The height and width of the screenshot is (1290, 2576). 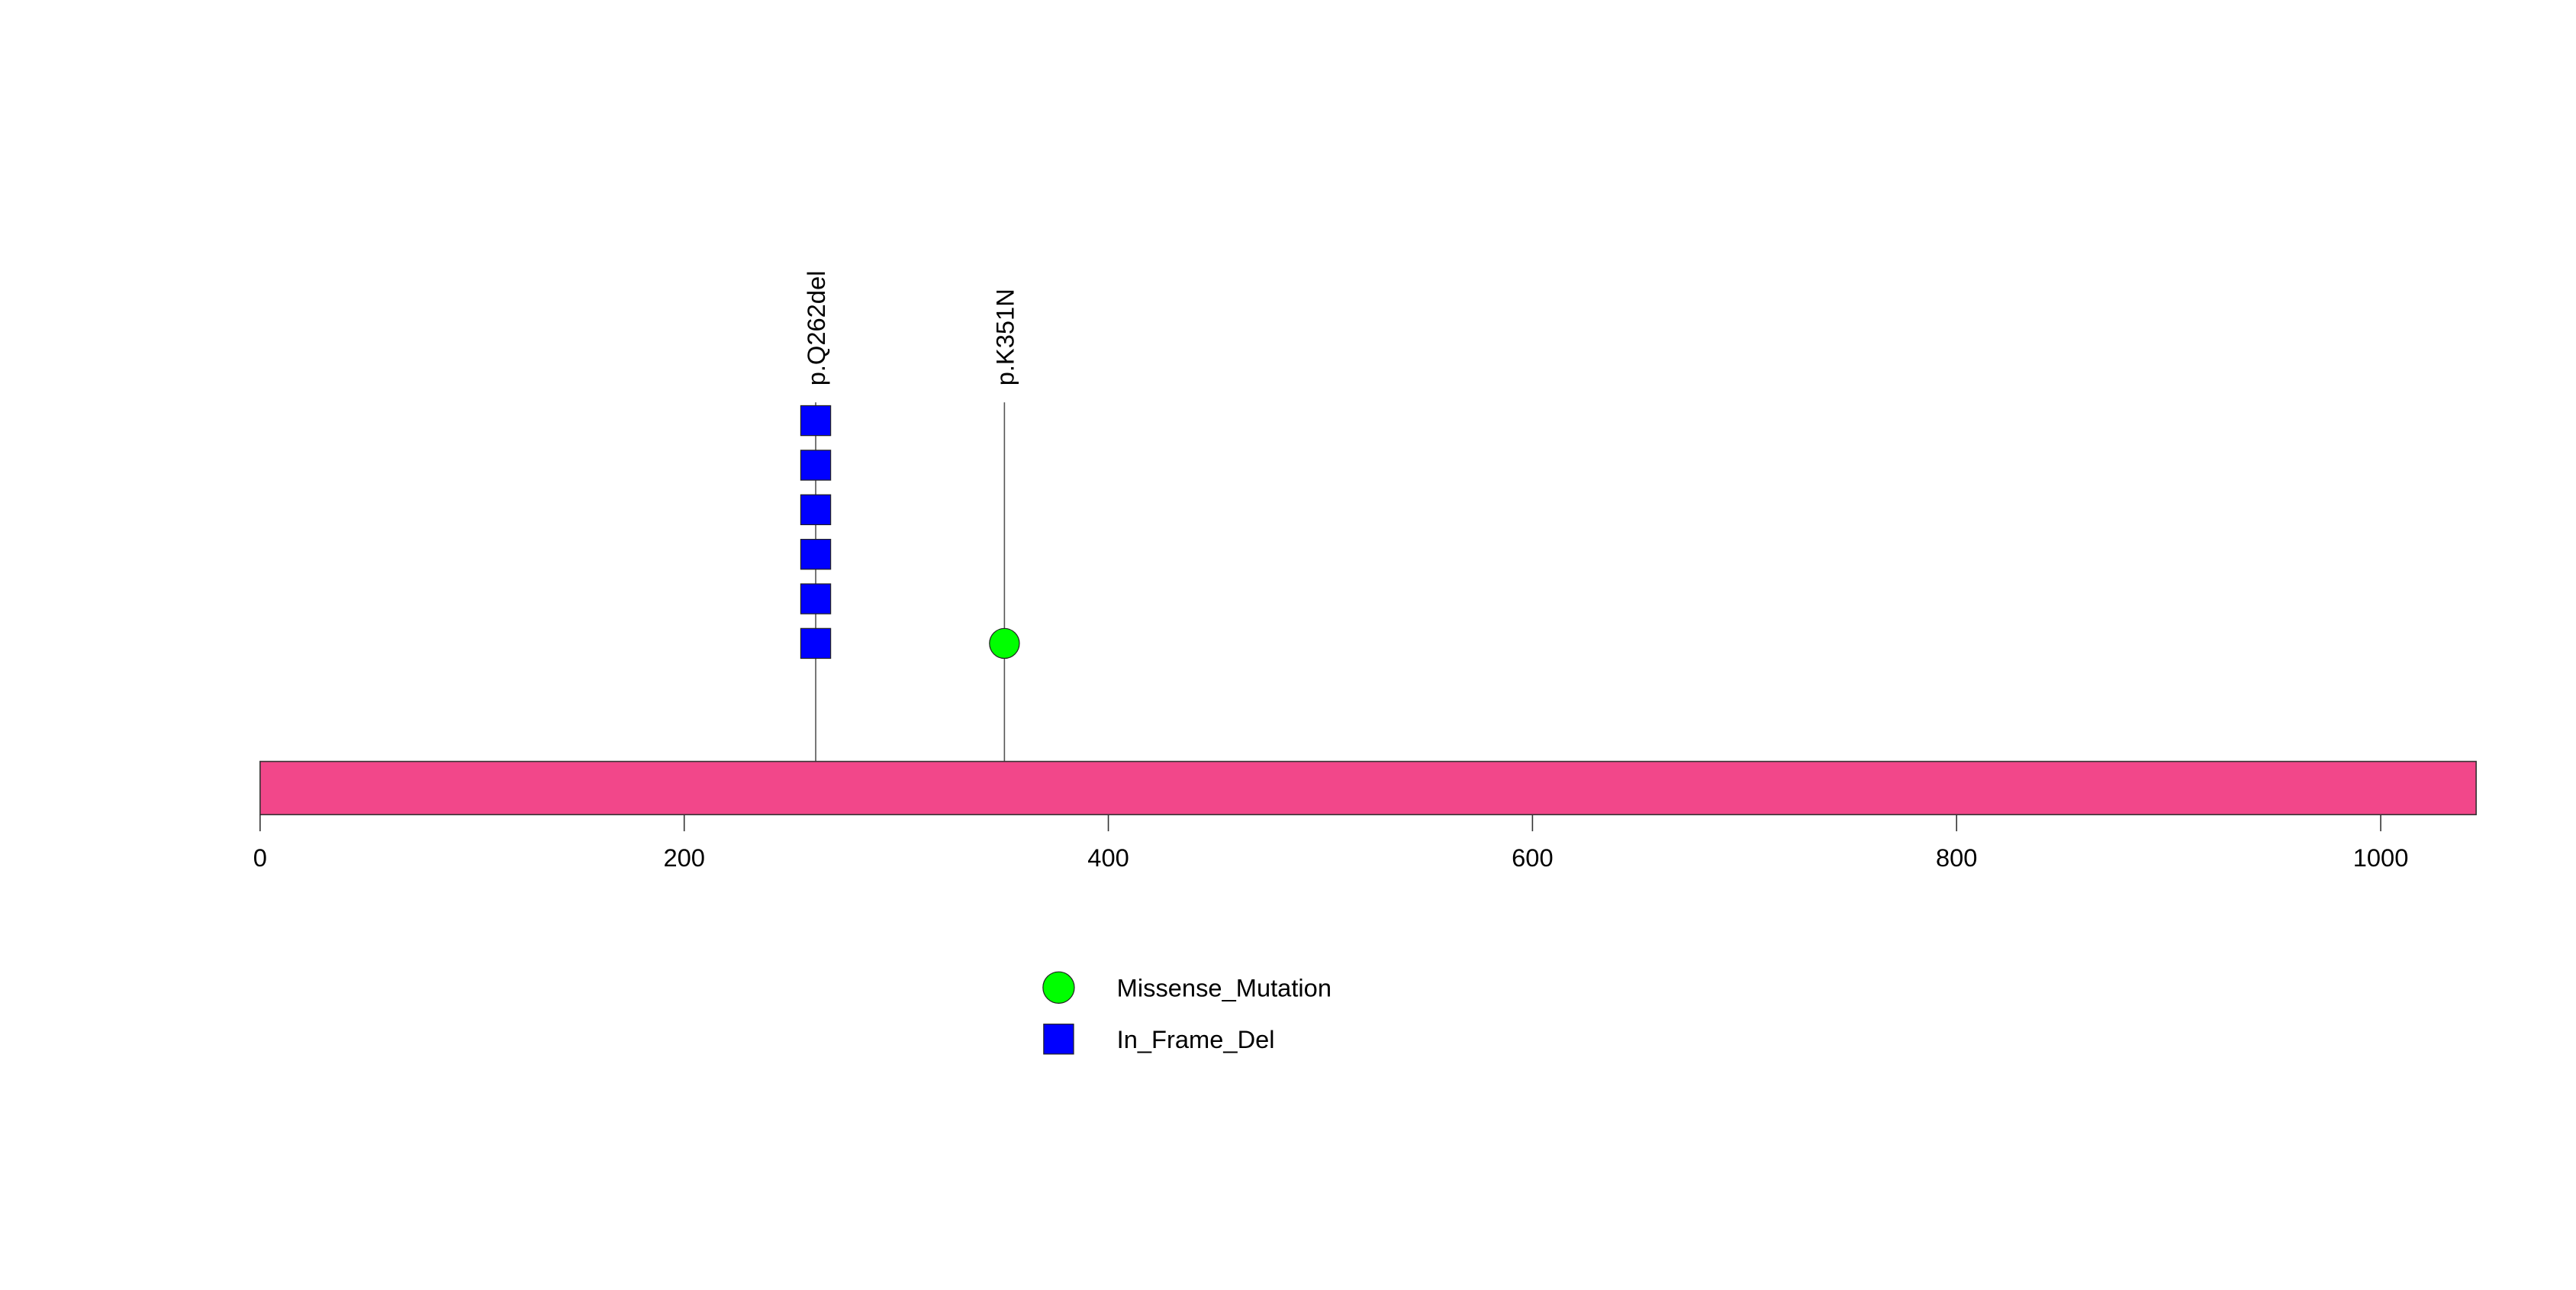 What do you see at coordinates (910, 533) in the screenshot?
I see `mutation-markers` at bounding box center [910, 533].